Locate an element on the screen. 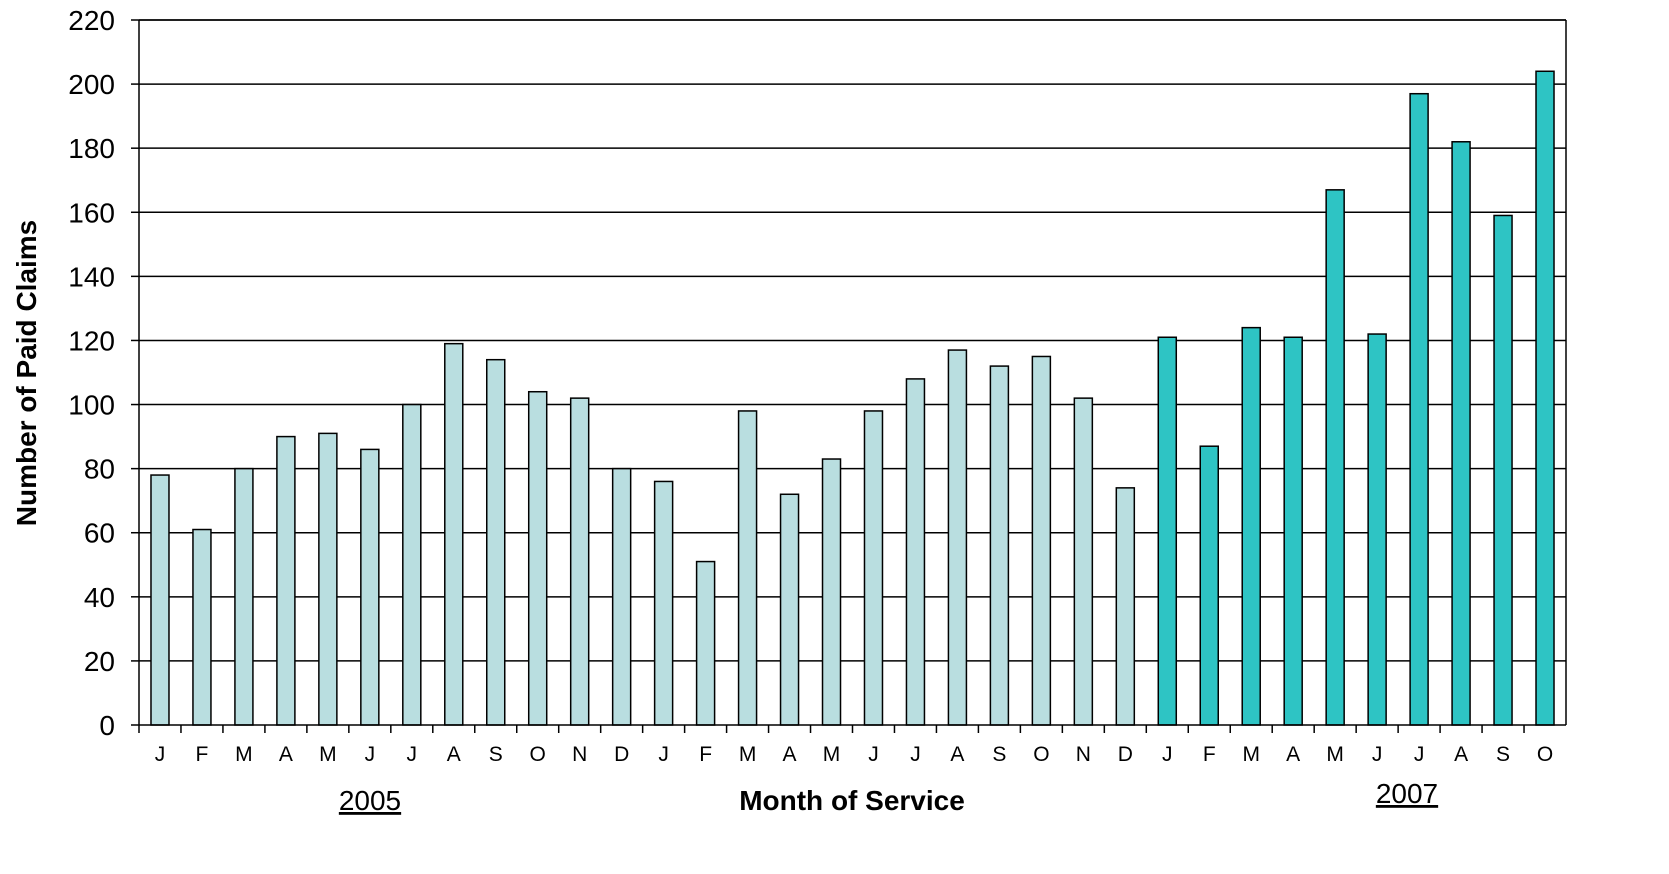 Image resolution: width=1669 pixels, height=874 pixels. y-tick-label: 120 is located at coordinates (91, 340).